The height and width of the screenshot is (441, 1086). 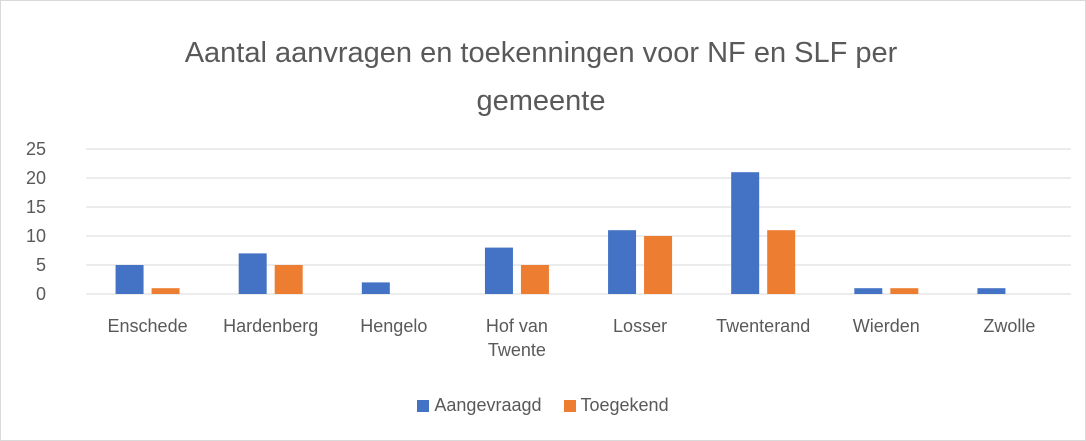 I want to click on legend-item: Aangevraagd, so click(x=479, y=405).